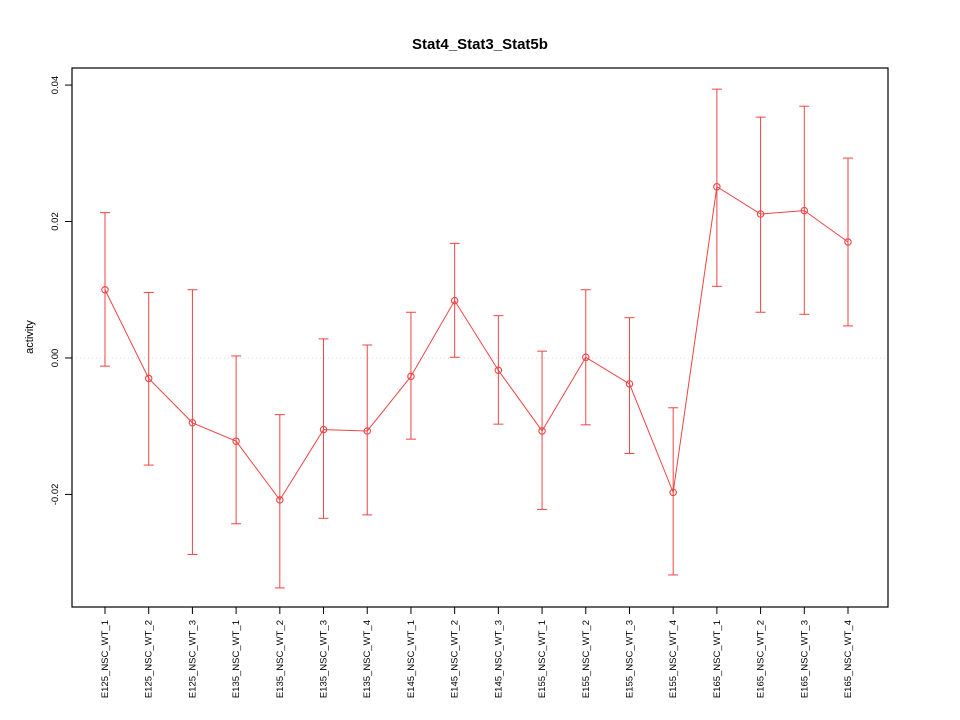  Describe the element at coordinates (629, 659) in the screenshot. I see `x-tick-label: E155_NSC_WT_3` at that location.